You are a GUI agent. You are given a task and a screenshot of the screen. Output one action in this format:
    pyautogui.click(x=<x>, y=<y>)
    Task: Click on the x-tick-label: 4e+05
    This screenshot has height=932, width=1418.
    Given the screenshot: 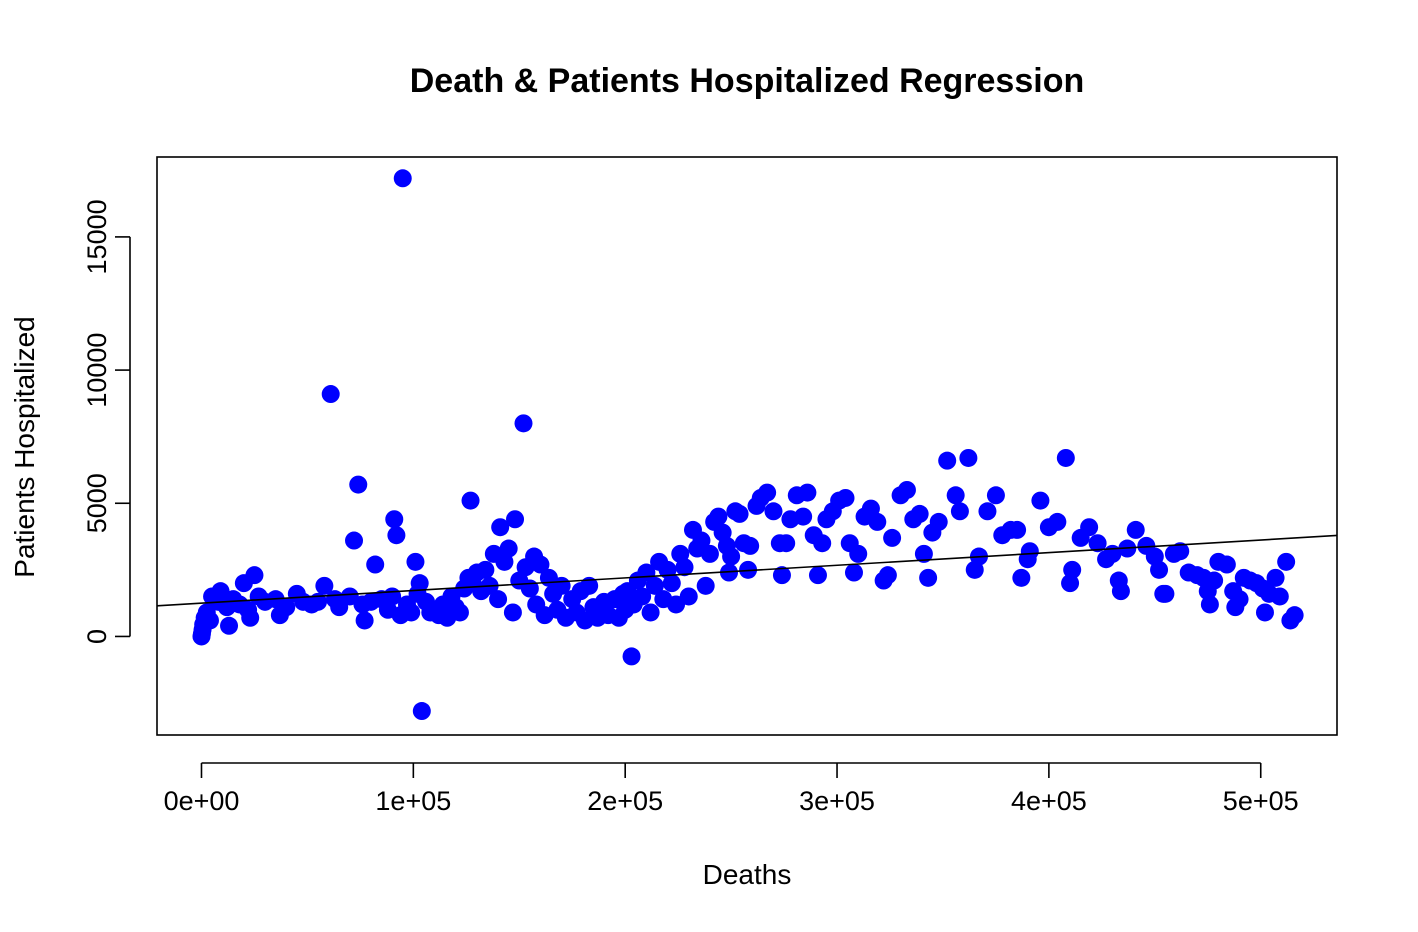 What is the action you would take?
    pyautogui.click(x=1049, y=801)
    